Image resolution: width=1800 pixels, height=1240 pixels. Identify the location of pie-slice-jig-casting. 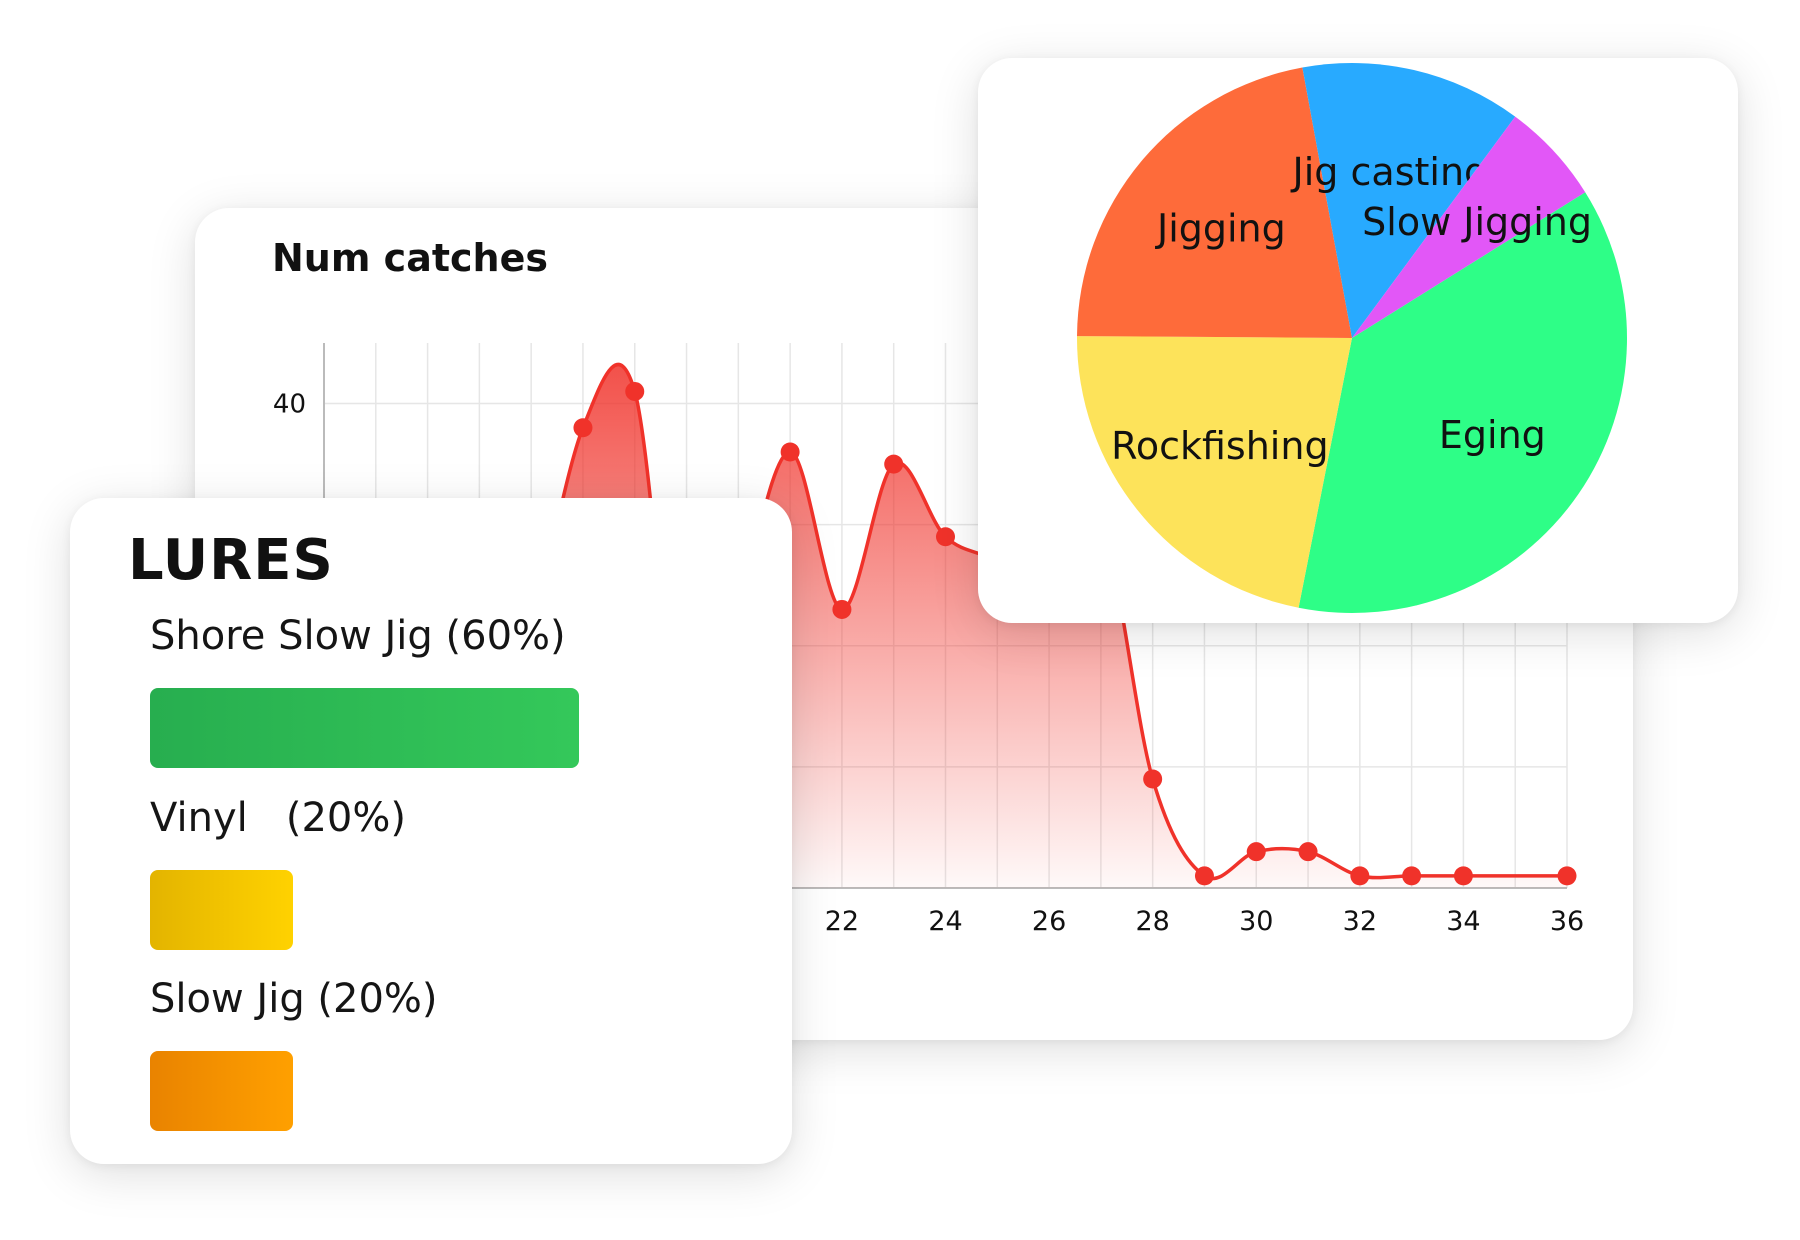
(1409, 201).